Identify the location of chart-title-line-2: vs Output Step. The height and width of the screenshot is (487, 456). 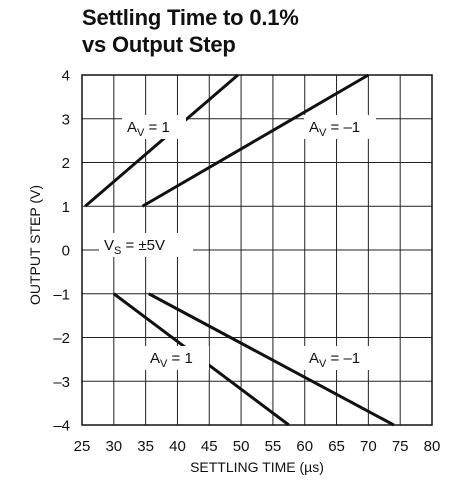
(159, 44).